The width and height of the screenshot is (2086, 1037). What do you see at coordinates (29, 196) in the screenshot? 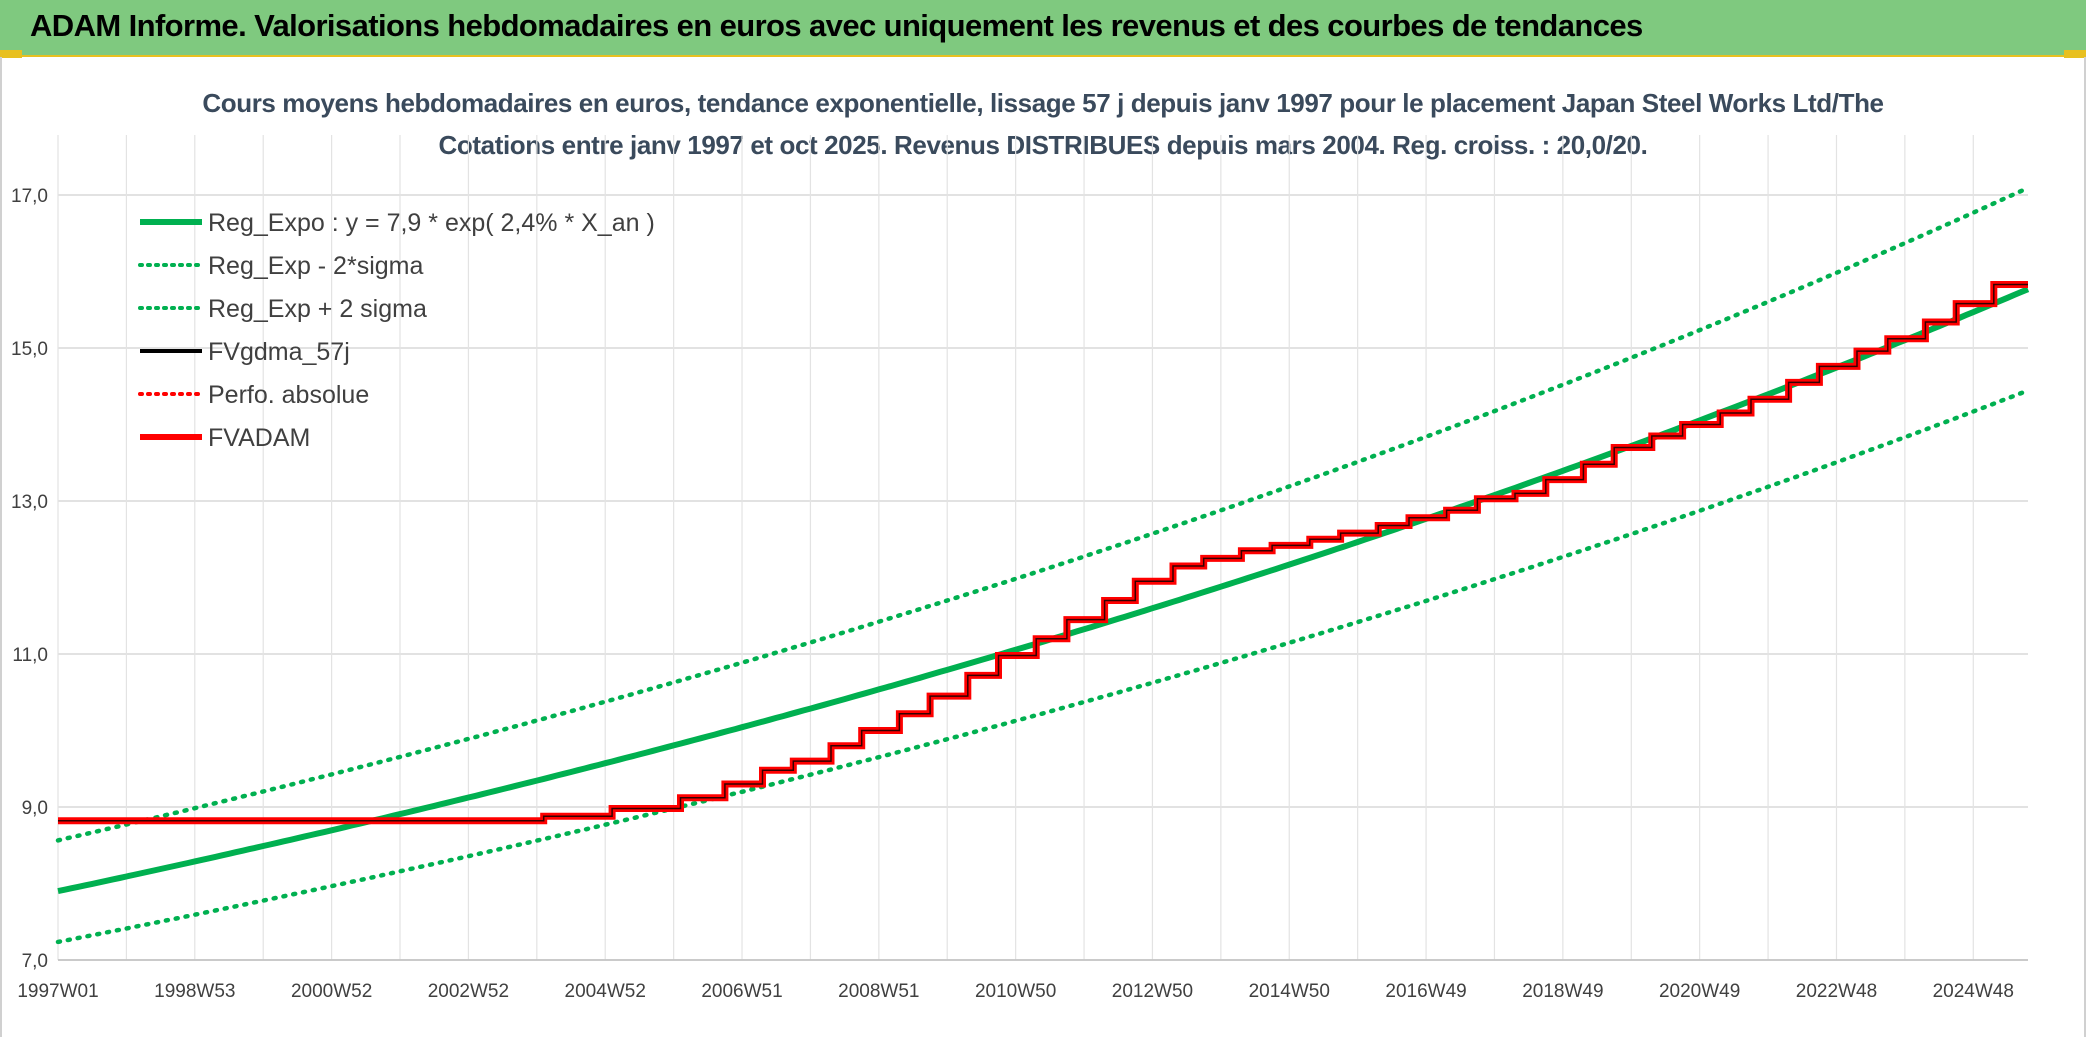
I see `y-tick-label: 17,0` at bounding box center [29, 196].